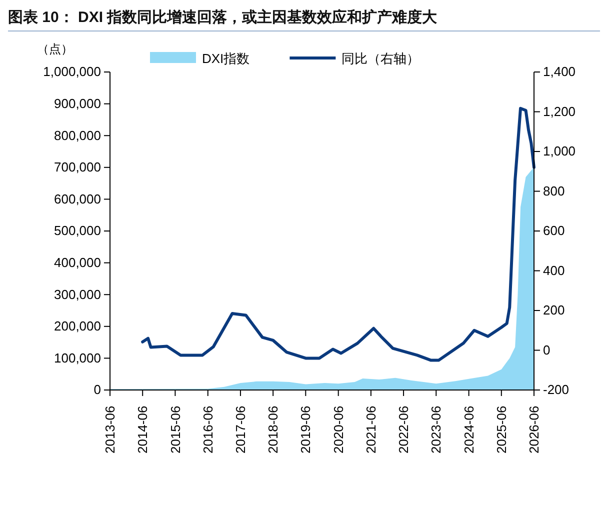 Image resolution: width=608 pixels, height=507 pixels. I want to click on y-tick-label: 800,000, so click(77, 135).